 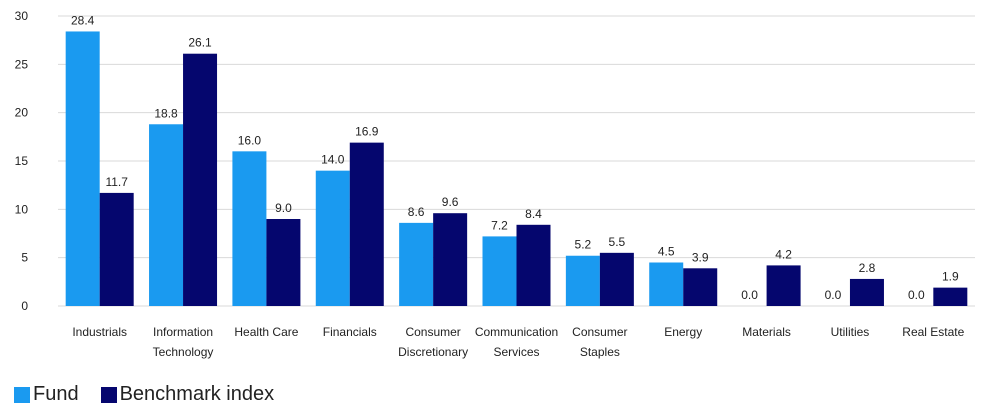 What do you see at coordinates (22, 64) in the screenshot?
I see `y-tick-label: 25` at bounding box center [22, 64].